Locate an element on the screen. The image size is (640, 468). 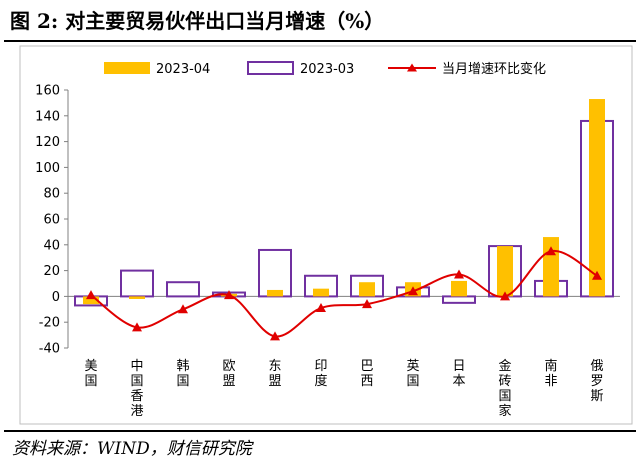
legend-label-2023-03: 2023-03 is located at coordinates (327, 69).